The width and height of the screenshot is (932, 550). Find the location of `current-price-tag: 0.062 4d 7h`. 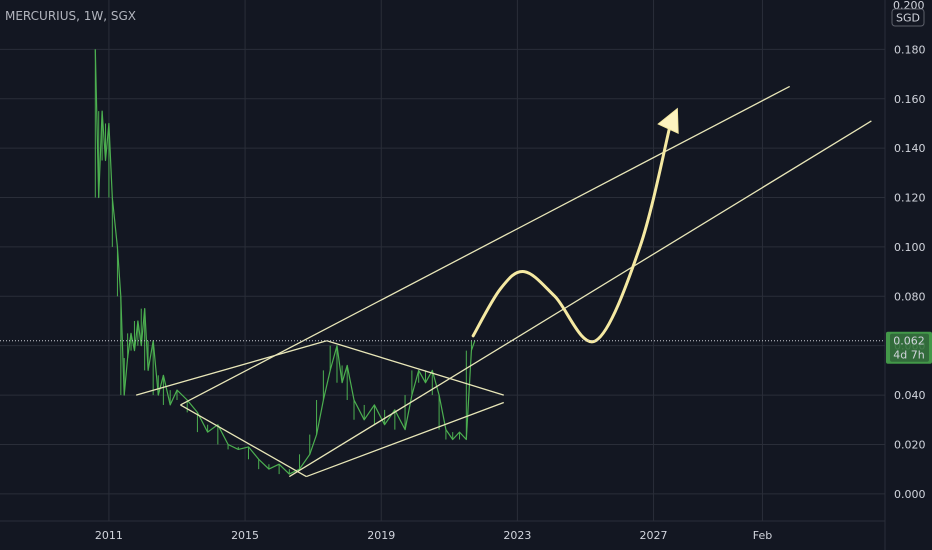

current-price-tag: 0.062 4d 7h is located at coordinates (909, 347).